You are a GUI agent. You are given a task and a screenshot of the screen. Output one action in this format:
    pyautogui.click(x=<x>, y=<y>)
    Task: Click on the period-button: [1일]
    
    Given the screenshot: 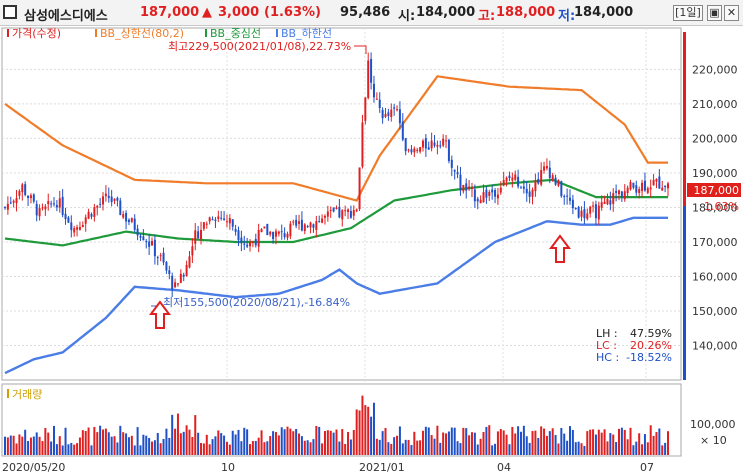 What is the action you would take?
    pyautogui.click(x=688, y=13)
    